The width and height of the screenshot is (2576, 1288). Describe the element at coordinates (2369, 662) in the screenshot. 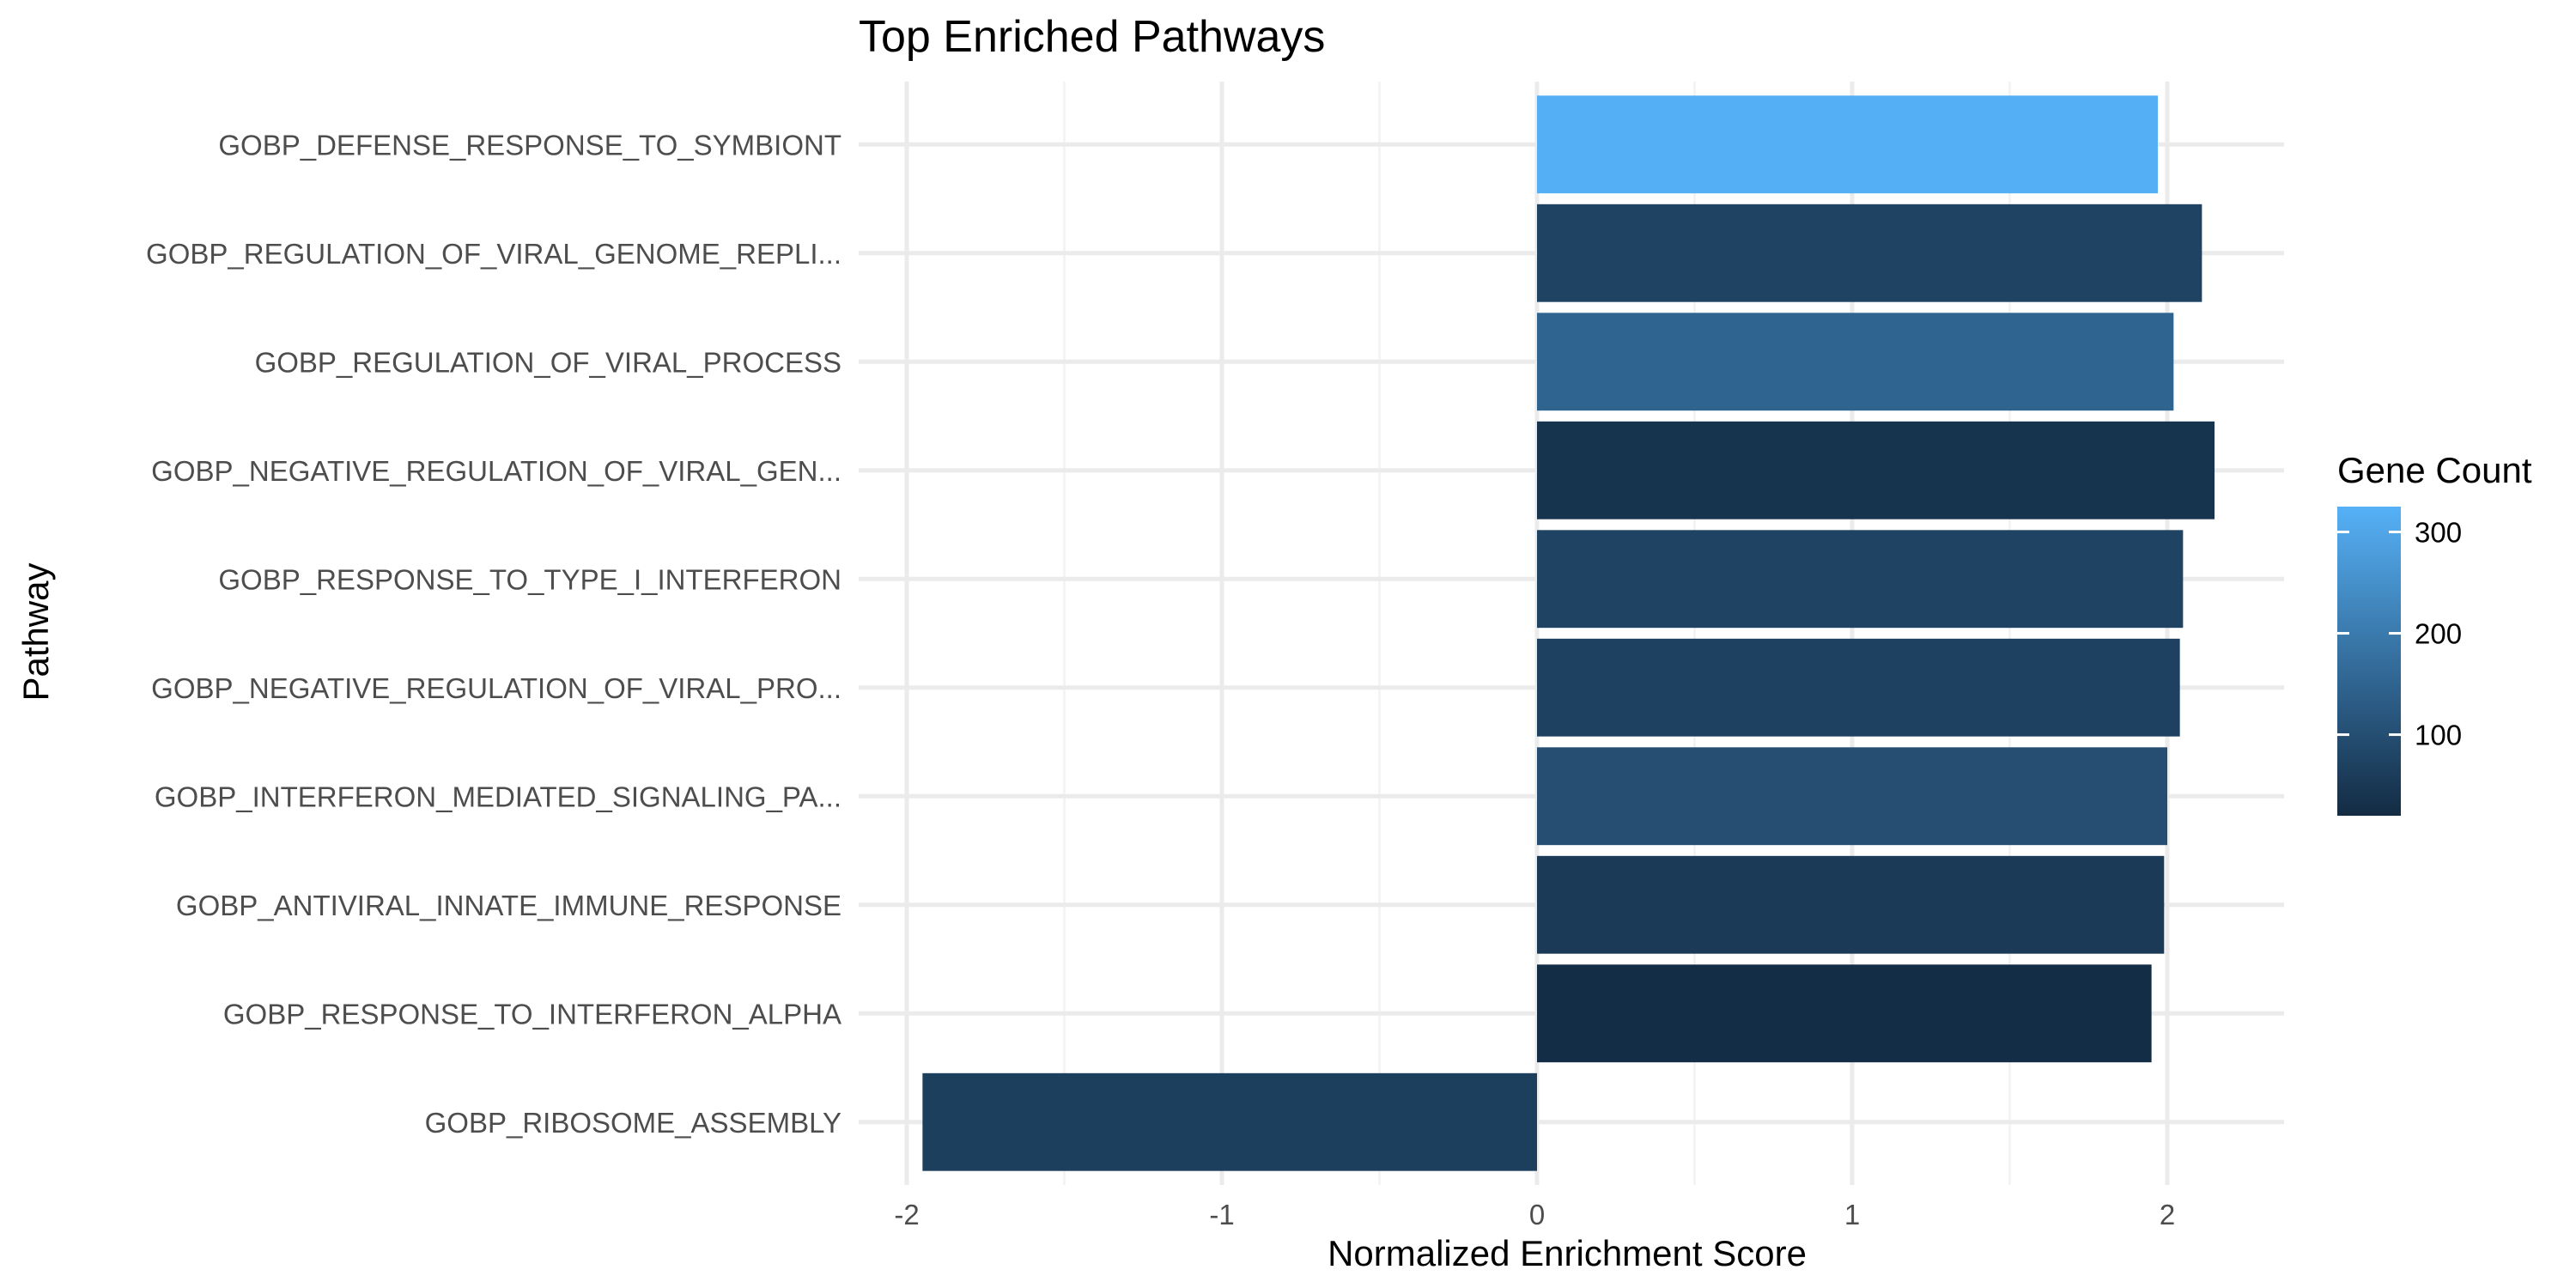

I see `legend-colorbar` at that location.